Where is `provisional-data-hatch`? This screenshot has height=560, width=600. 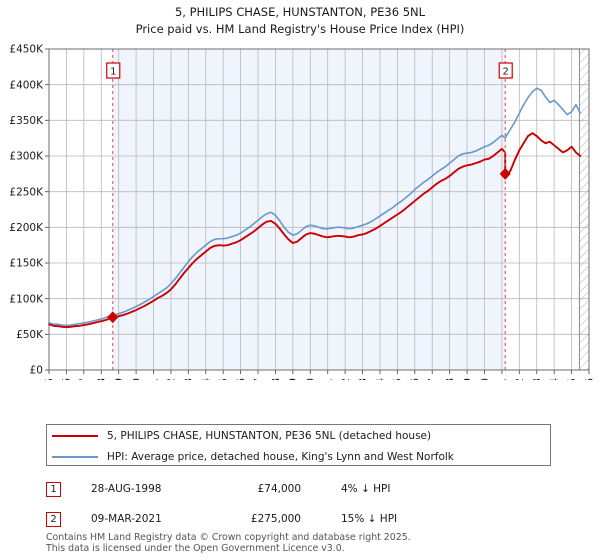 provisional-data-hatch is located at coordinates (583, 209).